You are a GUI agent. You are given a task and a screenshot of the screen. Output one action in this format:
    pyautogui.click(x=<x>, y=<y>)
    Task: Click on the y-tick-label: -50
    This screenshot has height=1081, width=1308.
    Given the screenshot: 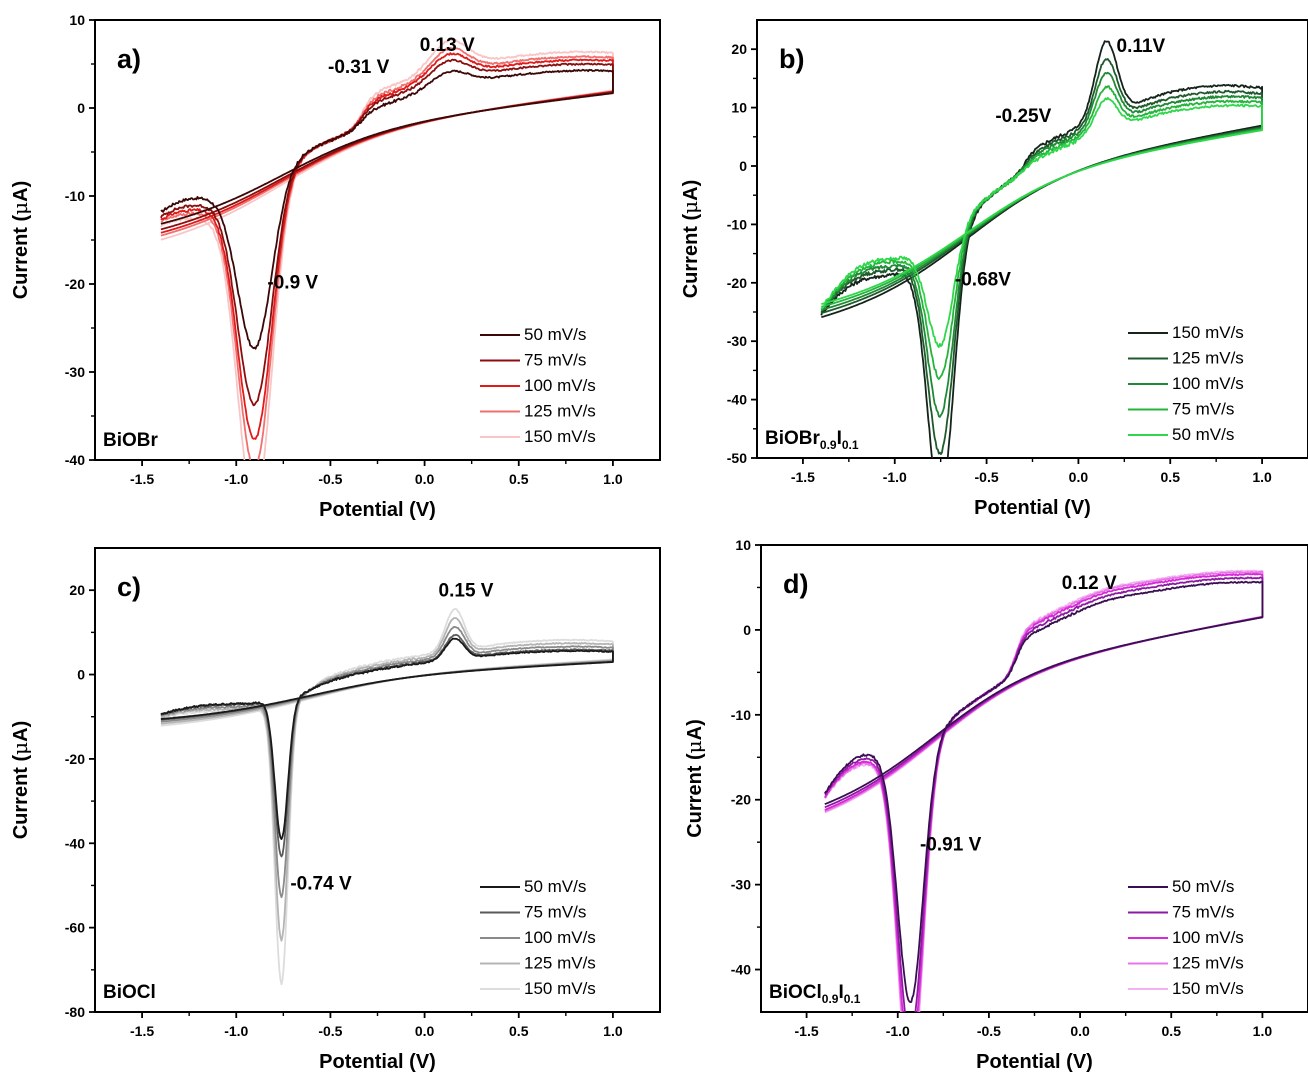 What is the action you would take?
    pyautogui.click(x=737, y=458)
    